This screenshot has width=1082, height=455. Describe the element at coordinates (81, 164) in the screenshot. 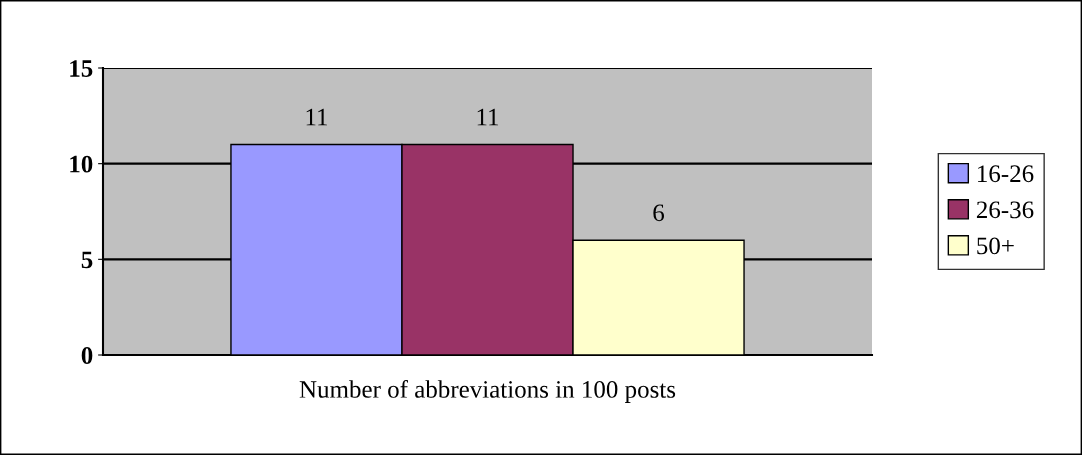

I see `y-tick-label: 10` at that location.